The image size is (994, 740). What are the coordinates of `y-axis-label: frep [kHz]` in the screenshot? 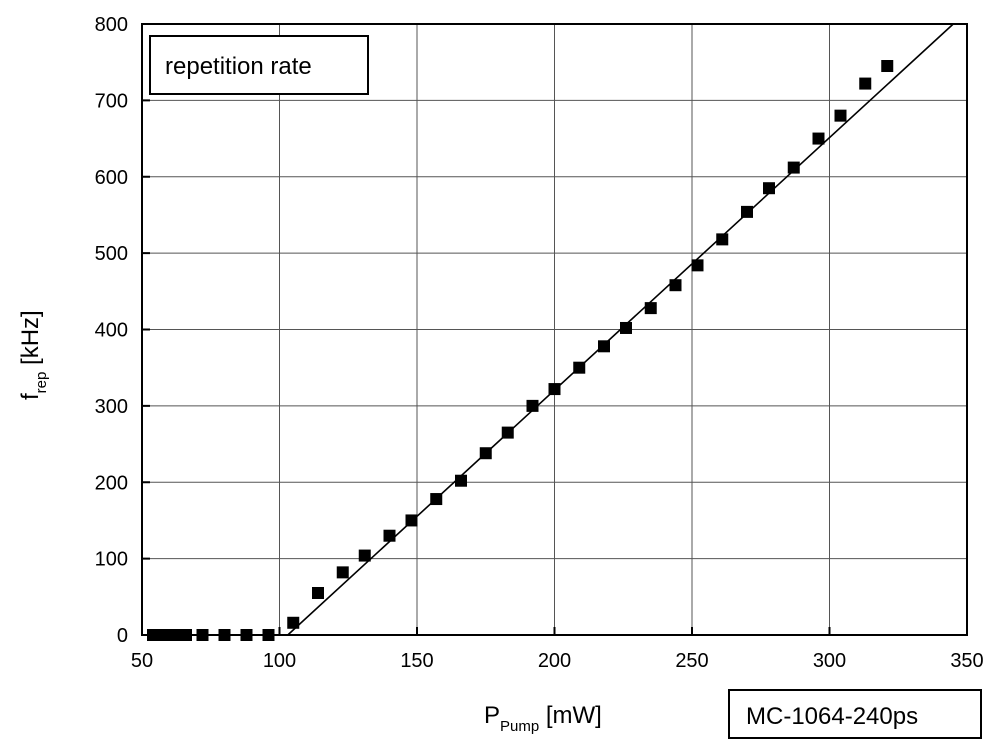 It's located at (33, 355).